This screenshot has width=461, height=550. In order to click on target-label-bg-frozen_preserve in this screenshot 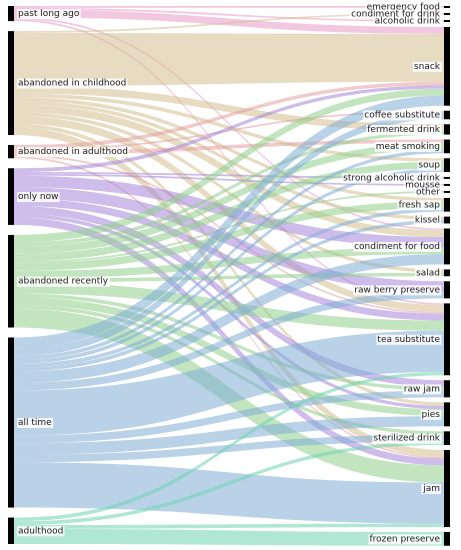, I will do `click(405, 539)`.